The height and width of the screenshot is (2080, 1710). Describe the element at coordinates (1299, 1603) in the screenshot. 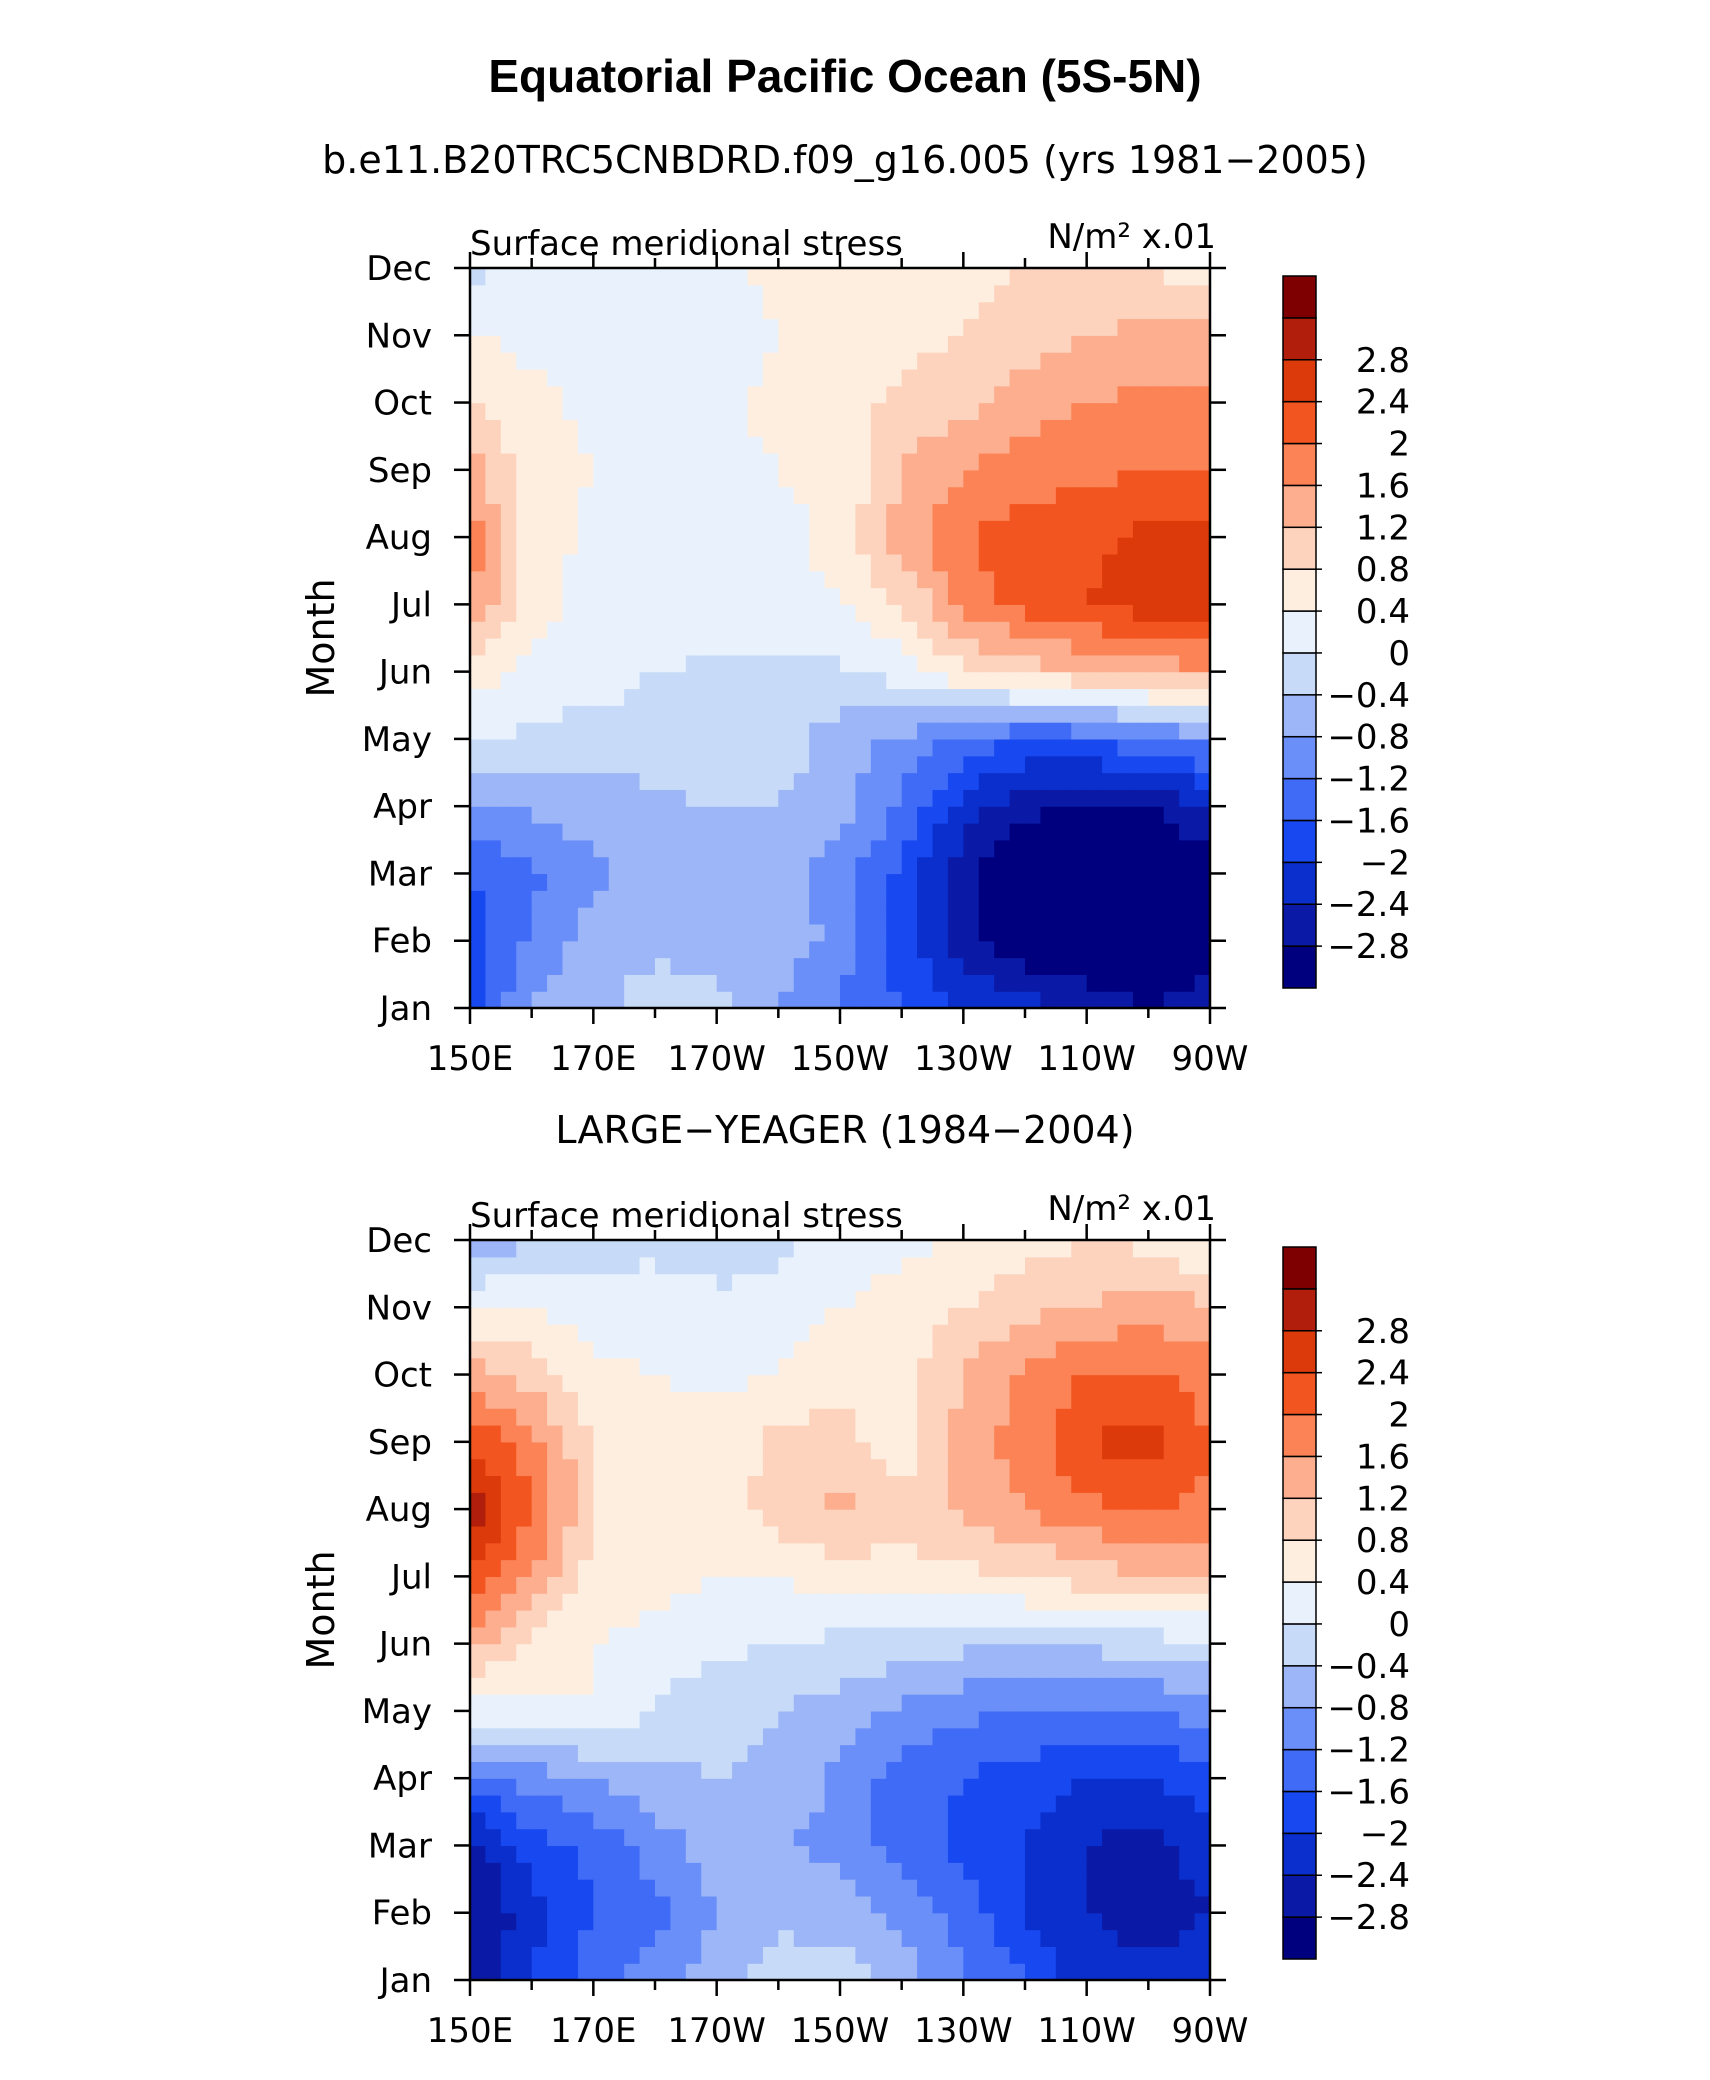

I see `colorbar-swatch` at that location.